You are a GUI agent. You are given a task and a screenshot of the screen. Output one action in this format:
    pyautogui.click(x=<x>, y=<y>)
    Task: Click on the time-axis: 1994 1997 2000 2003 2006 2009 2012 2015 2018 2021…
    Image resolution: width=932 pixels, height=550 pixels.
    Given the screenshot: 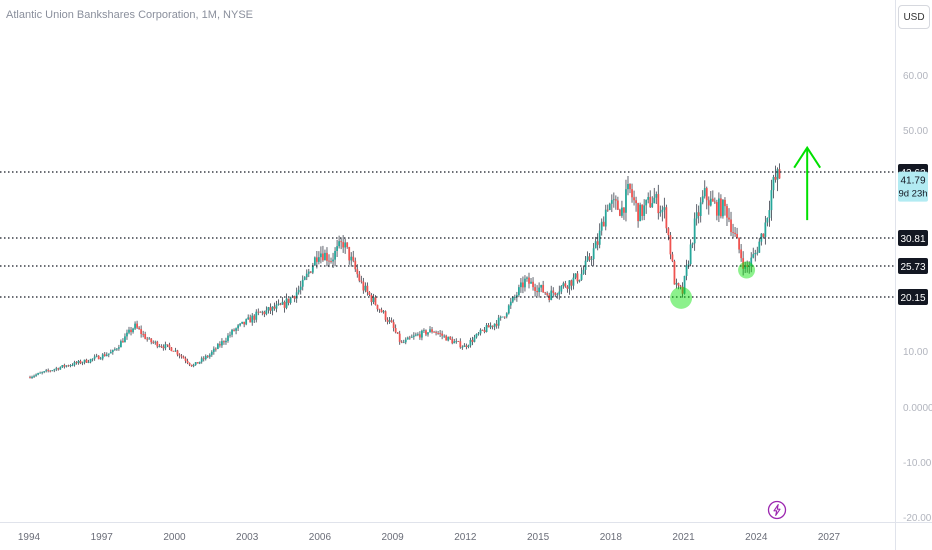 What is the action you would take?
    pyautogui.click(x=429, y=537)
    